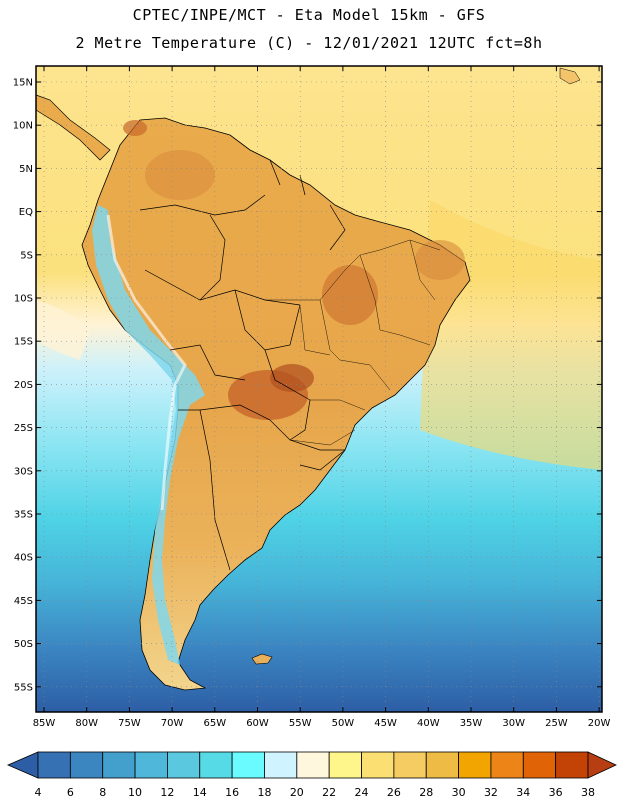 This screenshot has width=618, height=800. Describe the element at coordinates (73, 127) in the screenshot. I see `central-america-land` at that location.